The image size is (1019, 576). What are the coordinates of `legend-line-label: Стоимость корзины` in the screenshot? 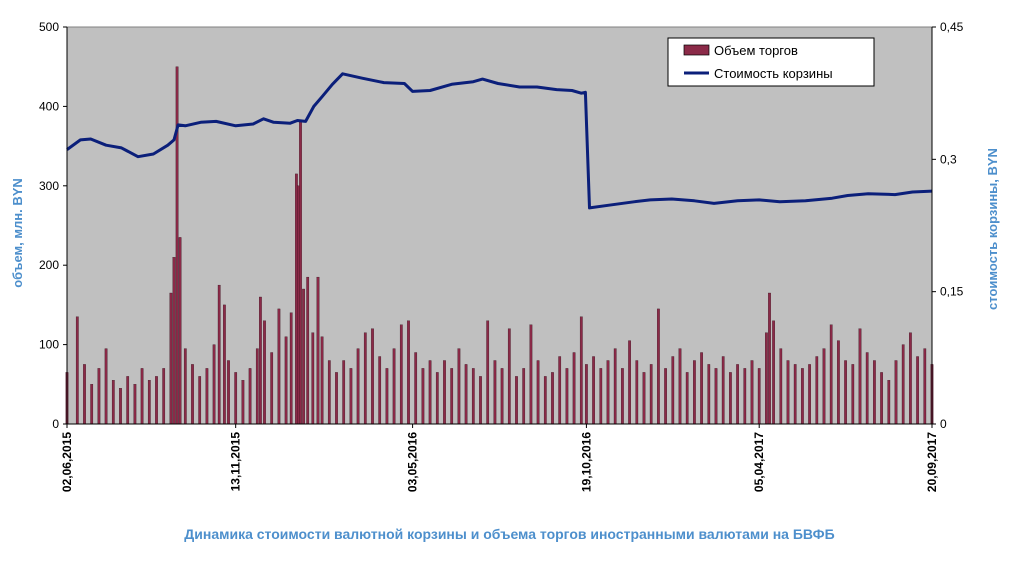 It's located at (773, 73).